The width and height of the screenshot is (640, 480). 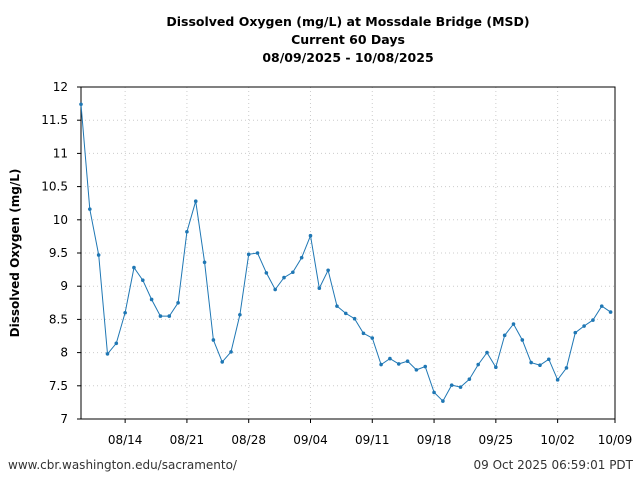 What do you see at coordinates (348, 39) in the screenshot?
I see `chart-title-line-2: Current 60 Days` at bounding box center [348, 39].